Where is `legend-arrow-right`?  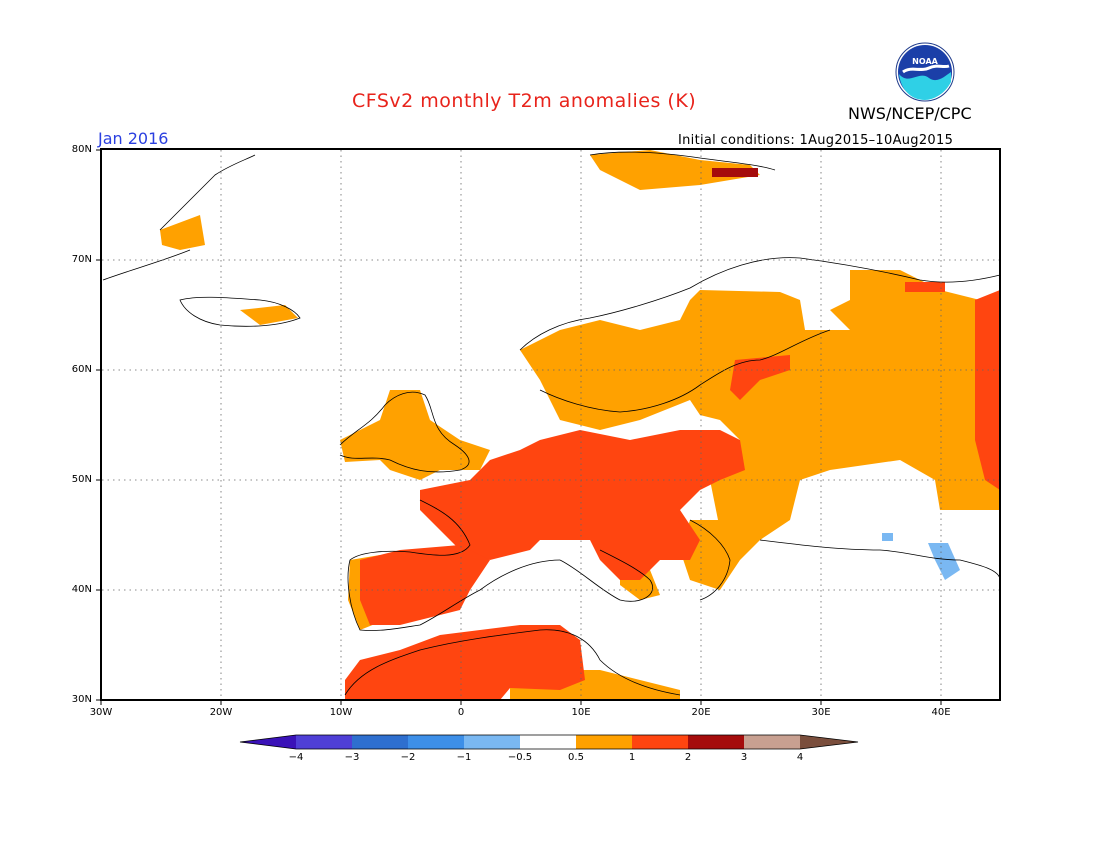 legend-arrow-right is located at coordinates (829, 742).